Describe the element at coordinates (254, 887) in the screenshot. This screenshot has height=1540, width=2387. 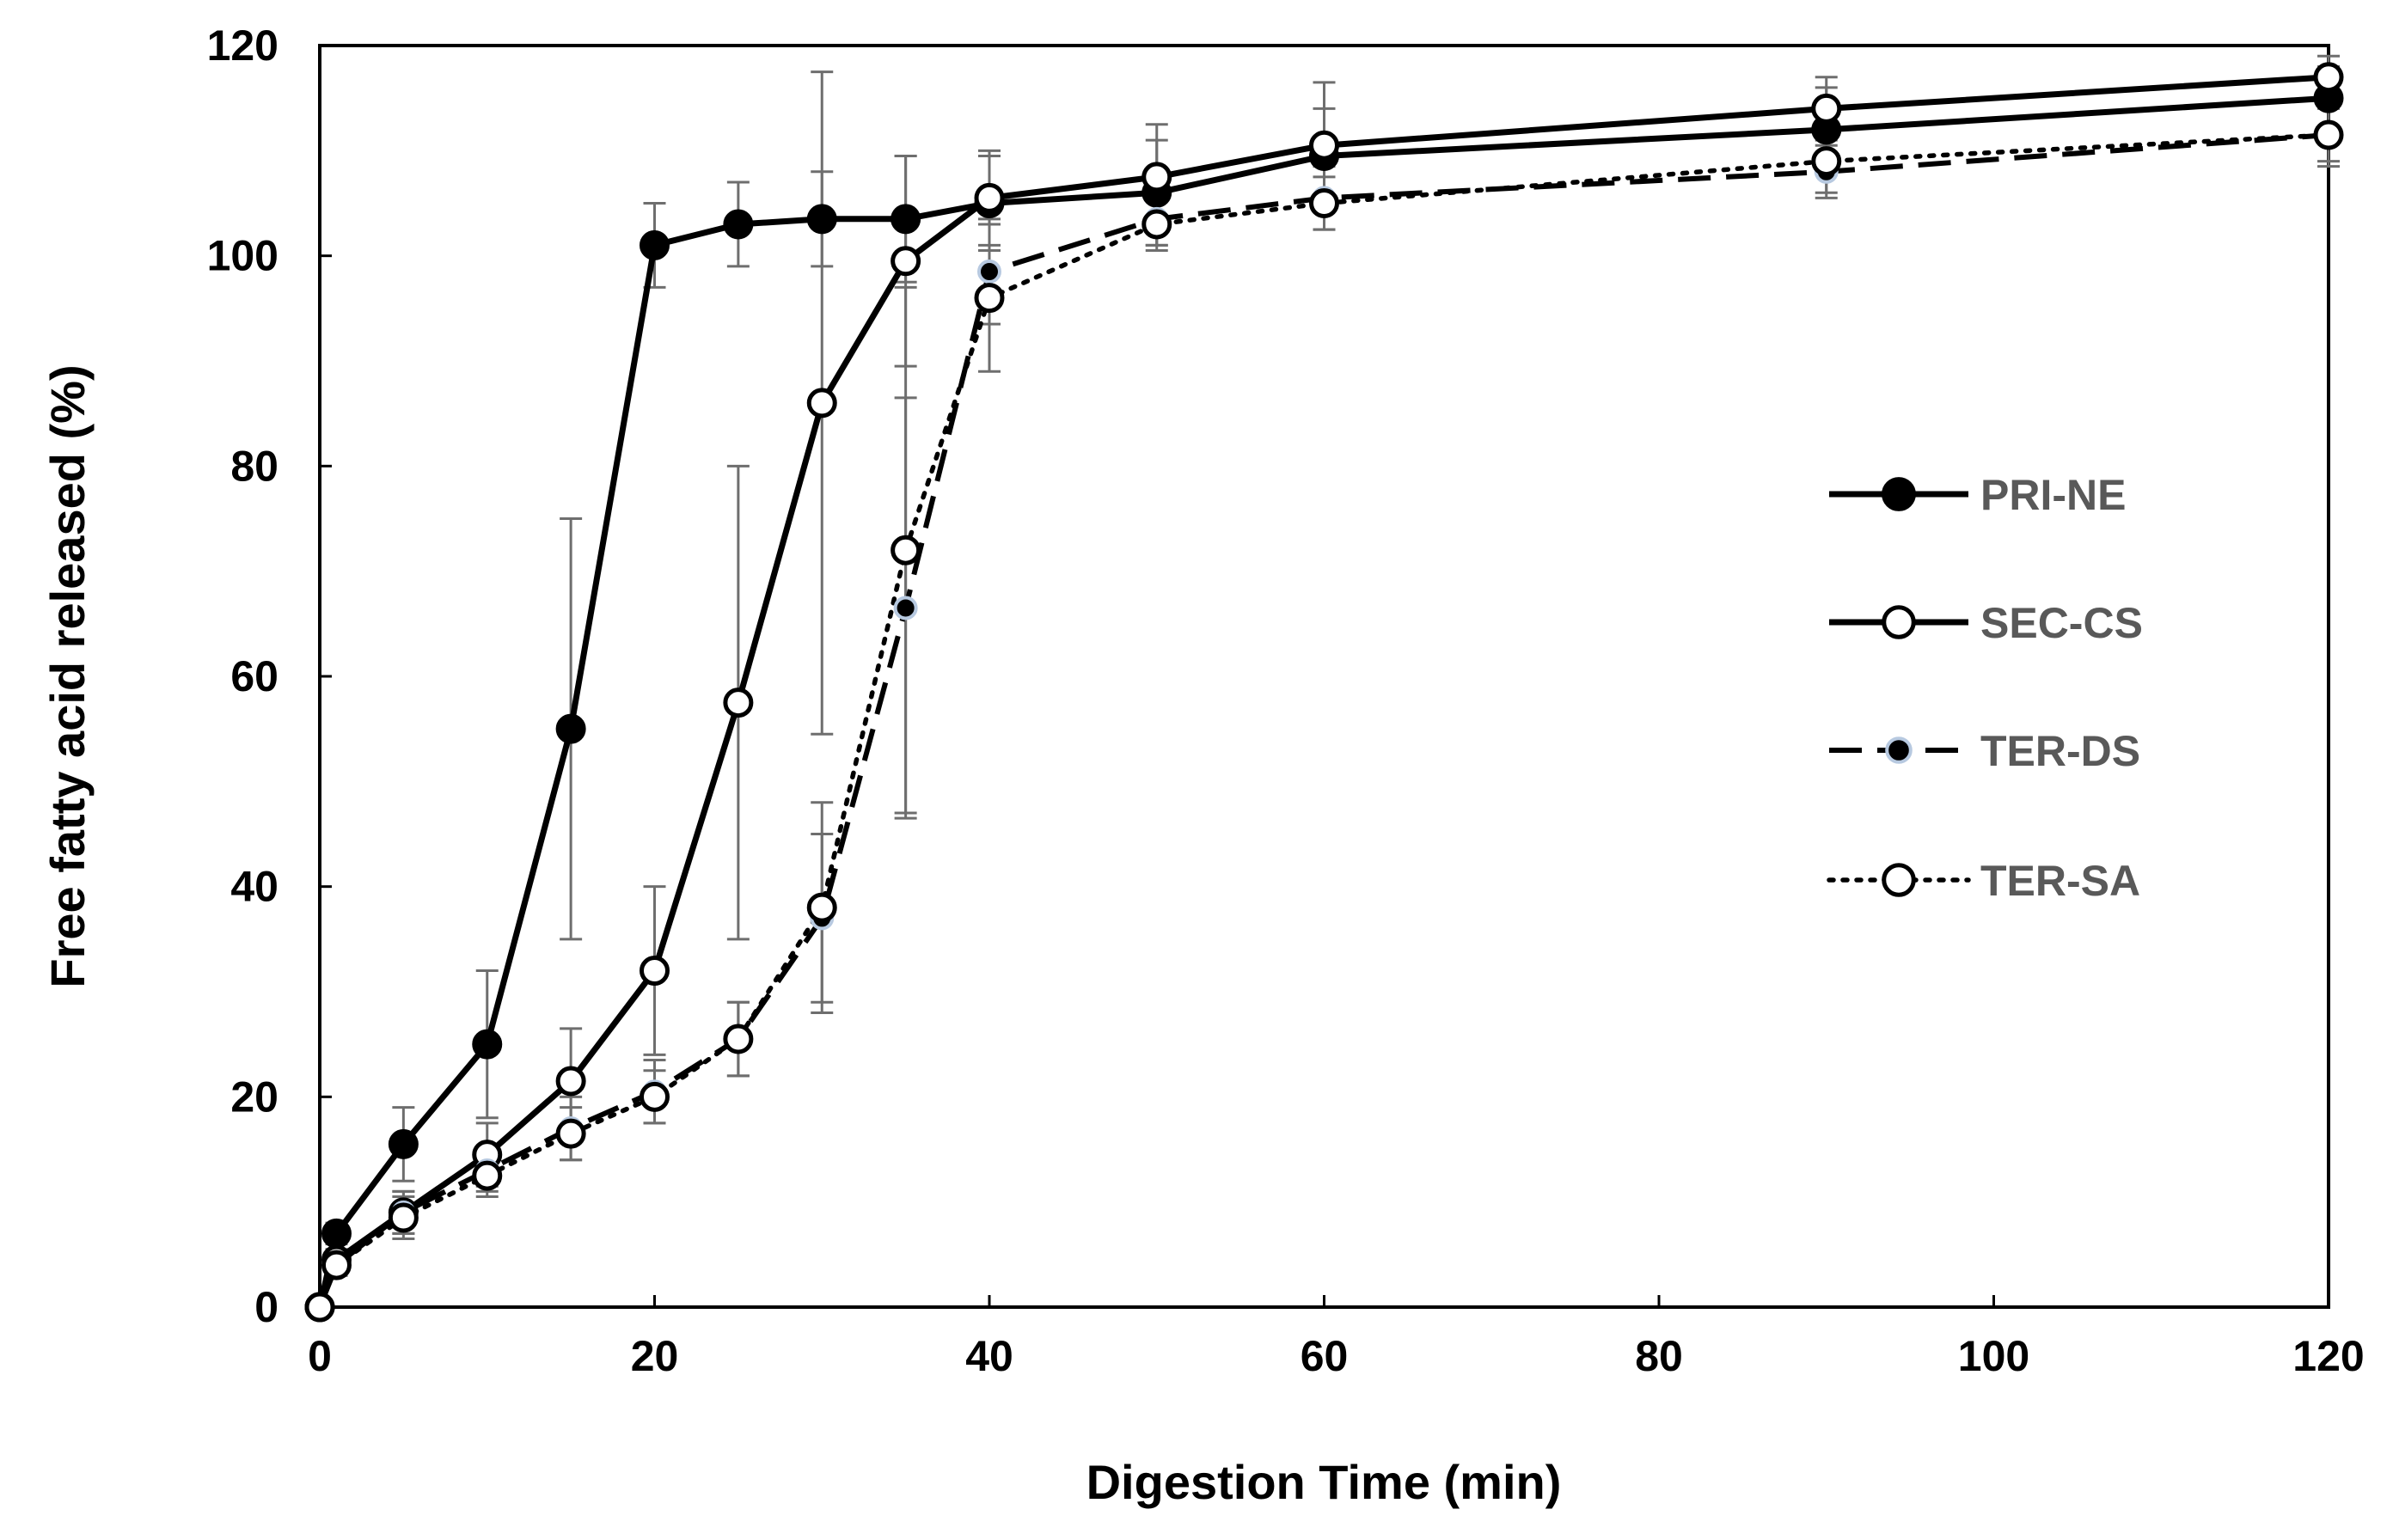
I see `y-tick-label: 40` at that location.